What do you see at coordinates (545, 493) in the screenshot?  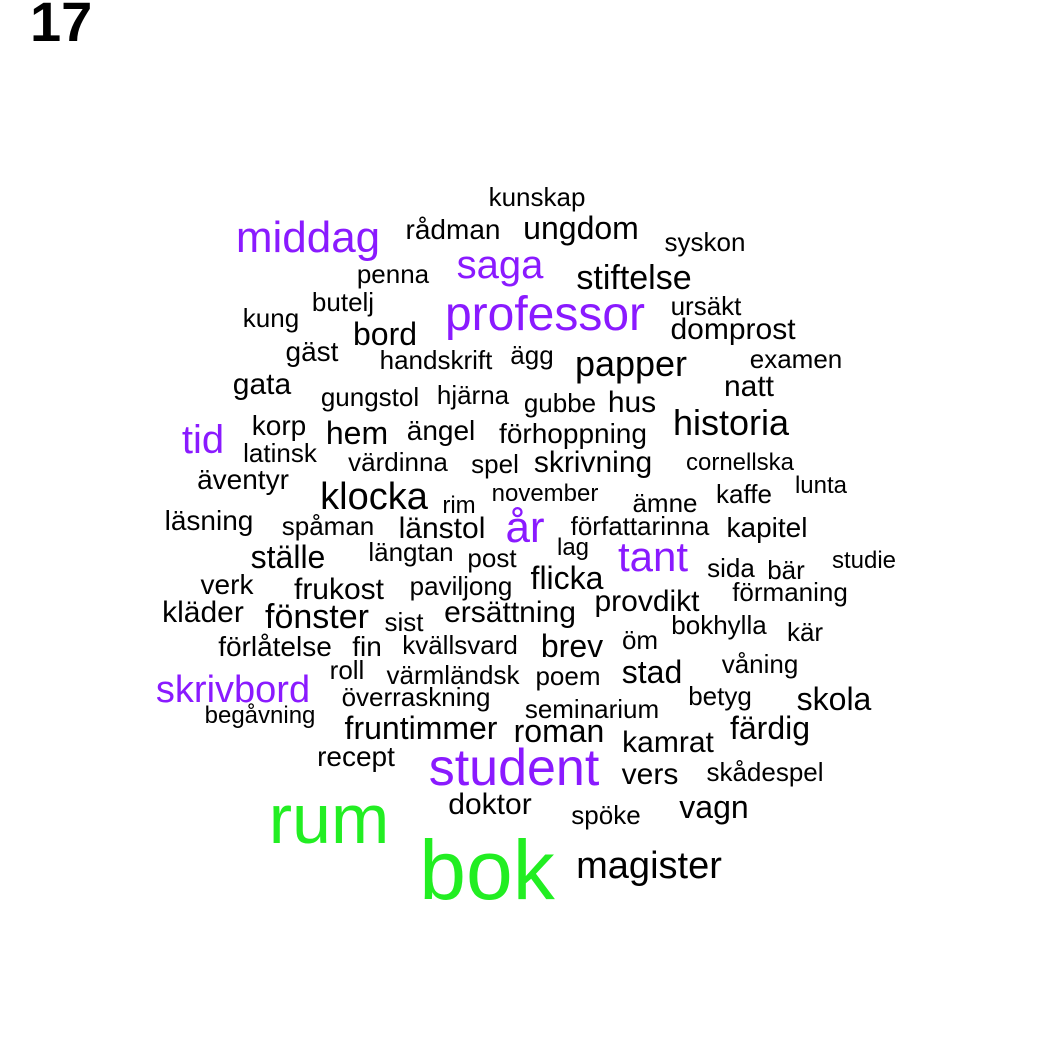 I see `cloud-word: november` at bounding box center [545, 493].